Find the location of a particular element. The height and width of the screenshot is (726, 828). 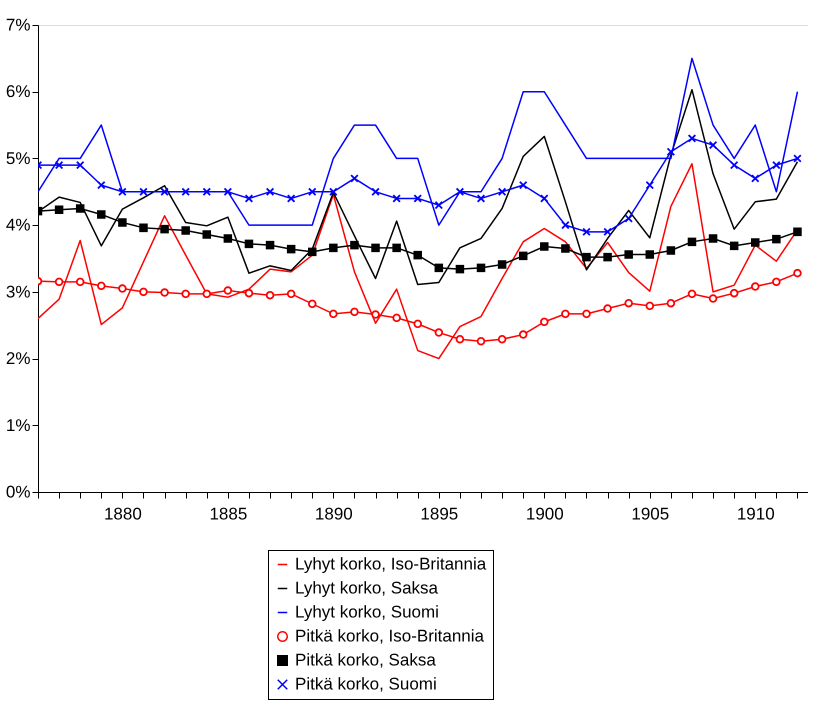

legend-label: Pitkä korko, Iso-Britannia is located at coordinates (390, 636).